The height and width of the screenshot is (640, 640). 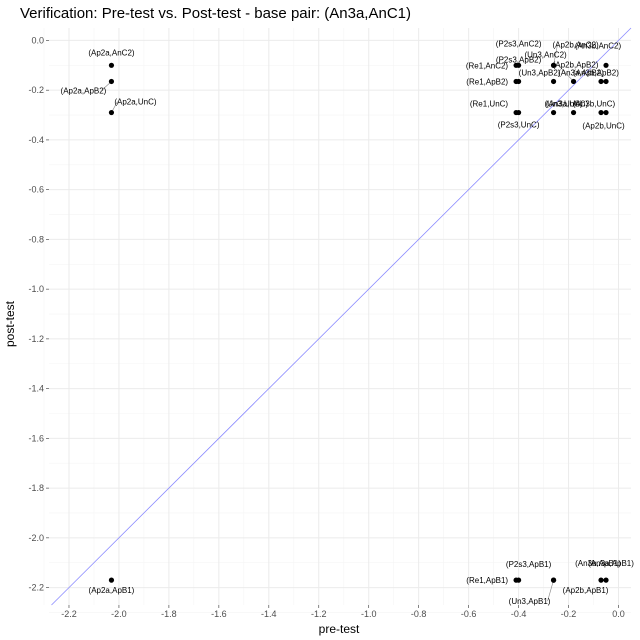 What do you see at coordinates (37, 40) in the screenshot?
I see `y-tick-label: 0.0` at bounding box center [37, 40].